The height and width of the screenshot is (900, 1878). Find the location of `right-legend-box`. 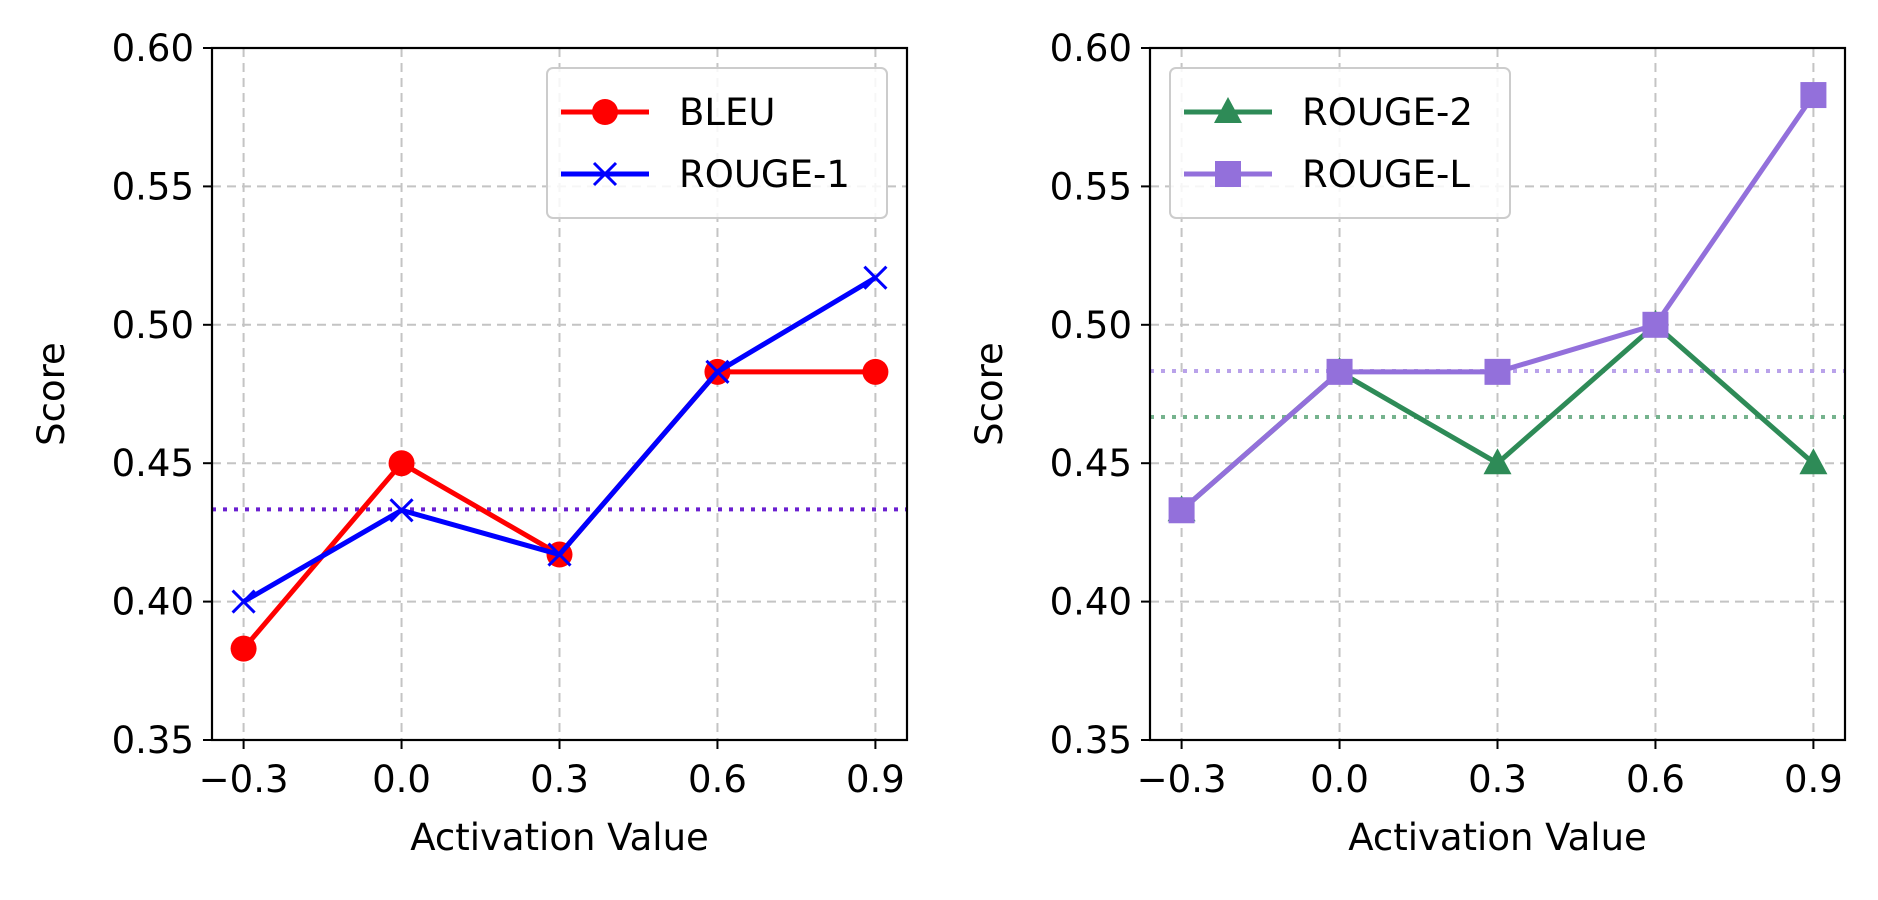

right-legend-box is located at coordinates (1340, 143).